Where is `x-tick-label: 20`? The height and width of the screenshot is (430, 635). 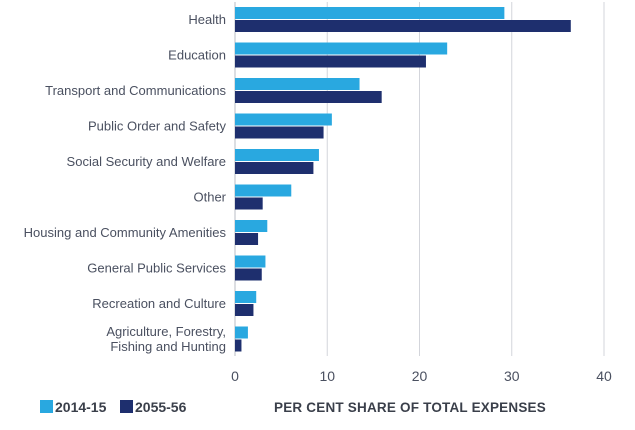 x-tick-label: 20 is located at coordinates (420, 376).